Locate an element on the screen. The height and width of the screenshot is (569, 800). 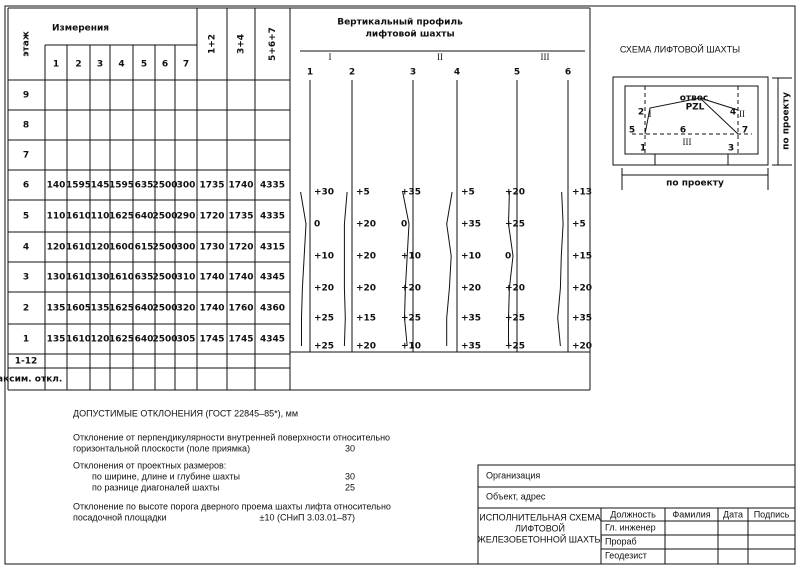
point: 2 is located at coordinates (641, 113).